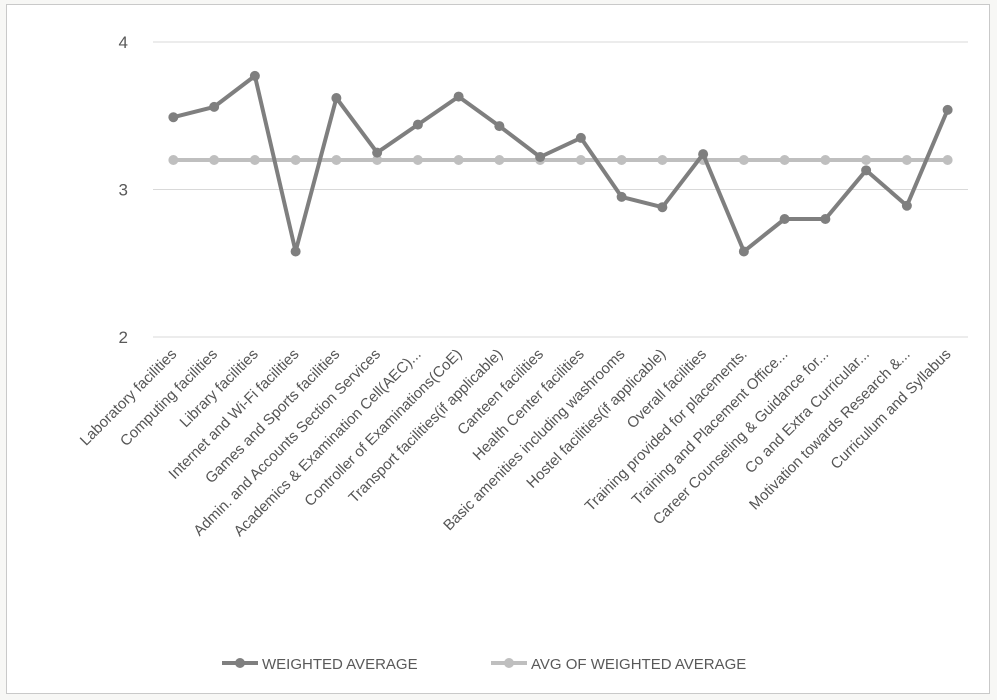 The width and height of the screenshot is (997, 700). I want to click on y-tick-label: 3, so click(123, 190).